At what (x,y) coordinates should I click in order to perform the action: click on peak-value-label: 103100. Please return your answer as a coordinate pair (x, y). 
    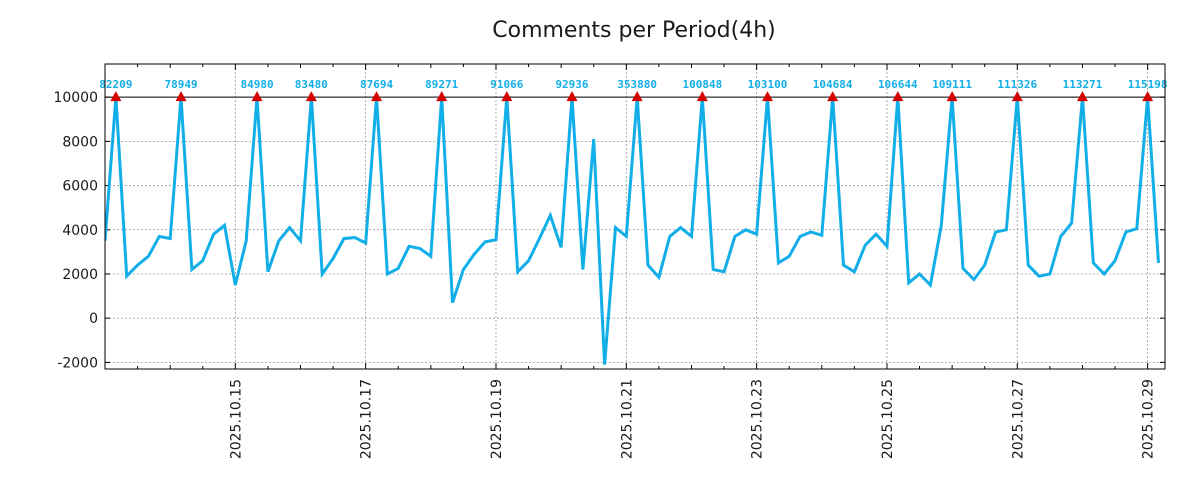
    Looking at the image, I should click on (768, 84).